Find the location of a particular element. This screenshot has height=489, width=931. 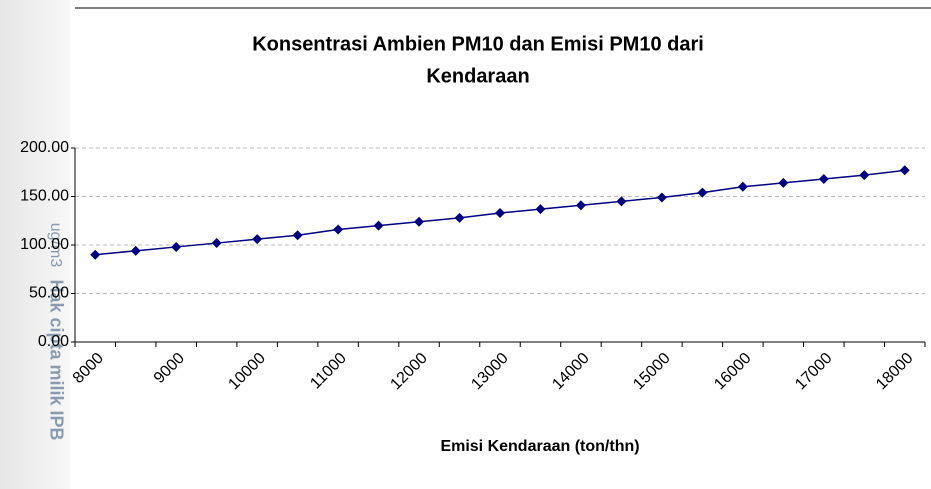

y-tick-label: 50.00 is located at coordinates (49, 293).